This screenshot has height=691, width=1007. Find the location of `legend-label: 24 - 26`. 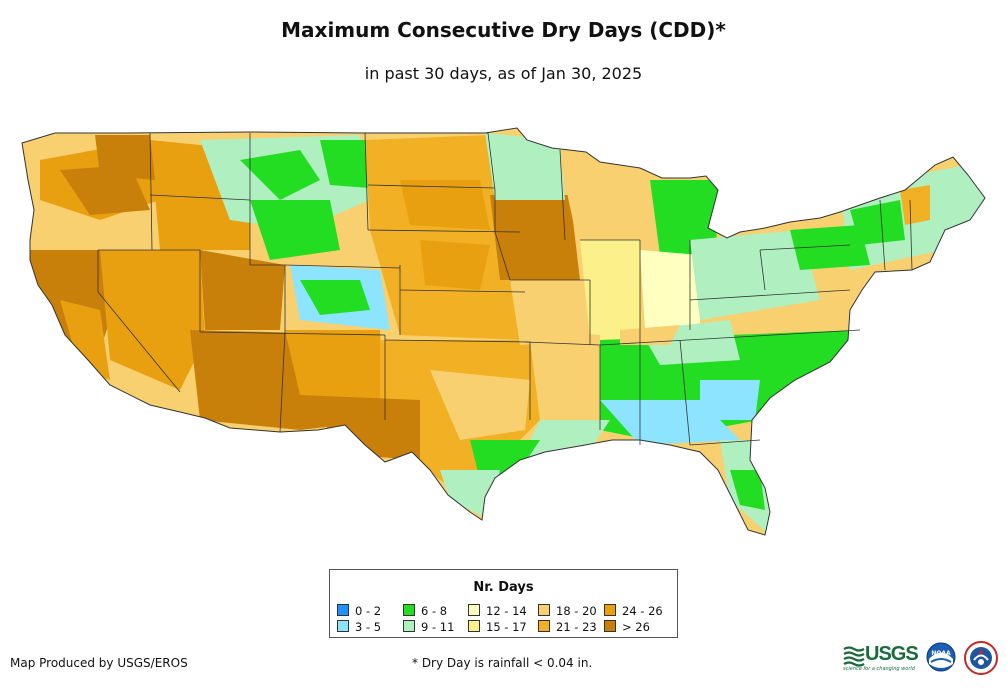

legend-label: 24 - 26 is located at coordinates (642, 611).